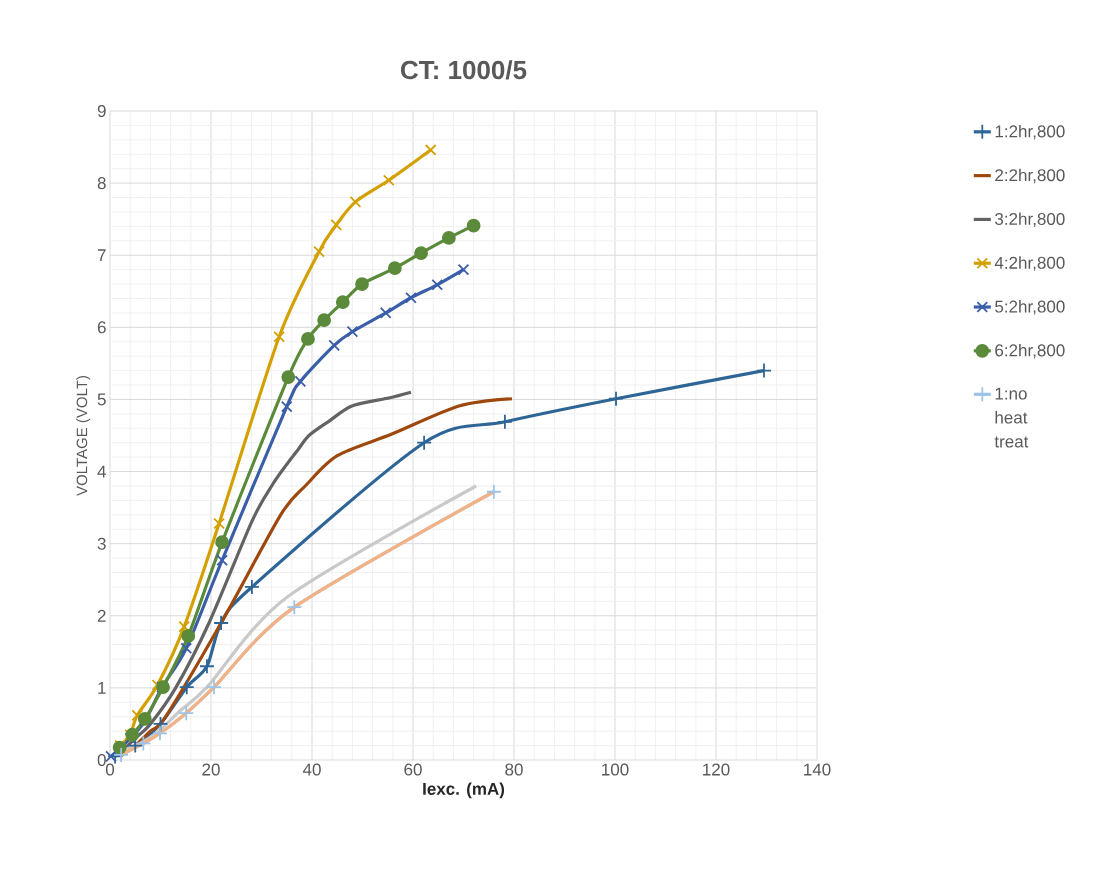 This screenshot has height=875, width=1106. Describe the element at coordinates (101, 255) in the screenshot. I see `y-tick-label: 7` at that location.